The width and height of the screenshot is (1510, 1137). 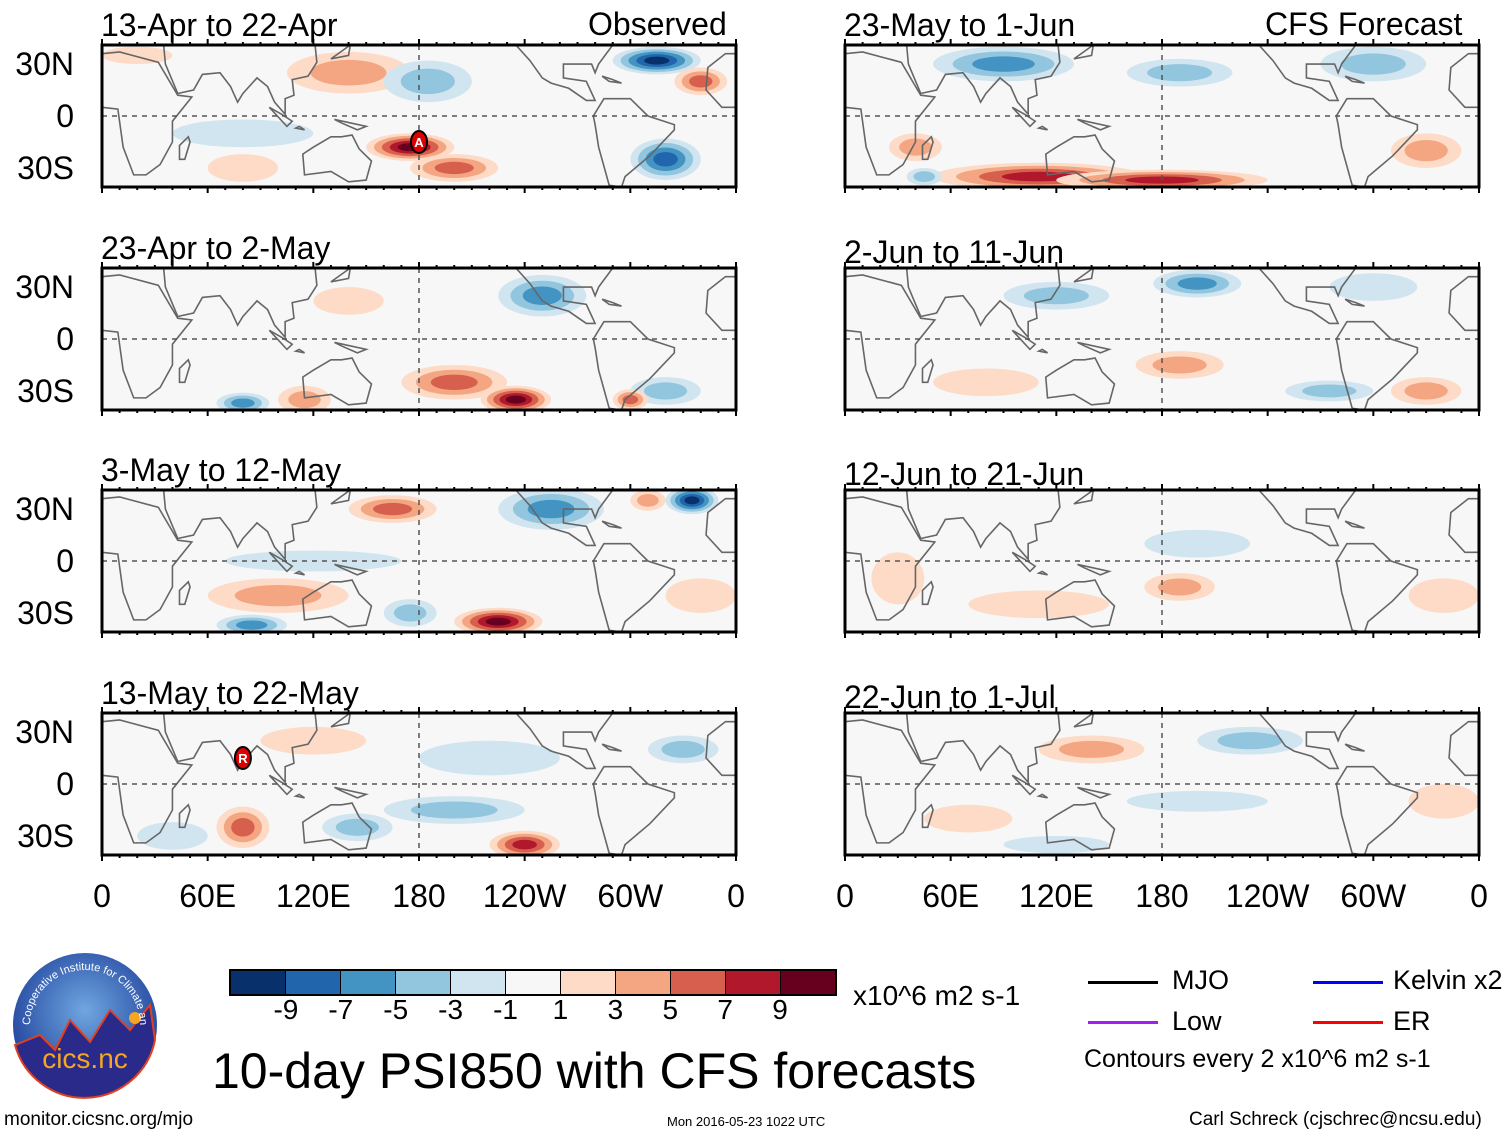 I want to click on colorbar-tick-label: -1, so click(x=505, y=1009).